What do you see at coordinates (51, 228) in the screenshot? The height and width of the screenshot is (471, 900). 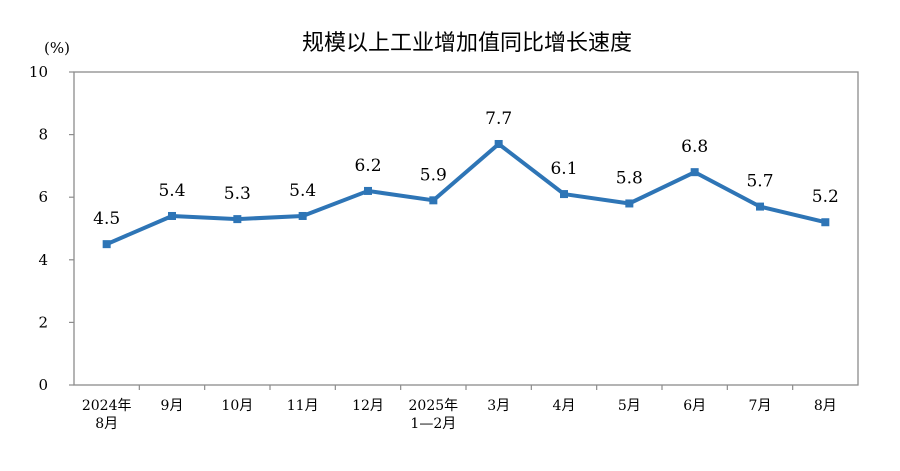 I see `y-axis: 0 2 4 6 8 10` at bounding box center [51, 228].